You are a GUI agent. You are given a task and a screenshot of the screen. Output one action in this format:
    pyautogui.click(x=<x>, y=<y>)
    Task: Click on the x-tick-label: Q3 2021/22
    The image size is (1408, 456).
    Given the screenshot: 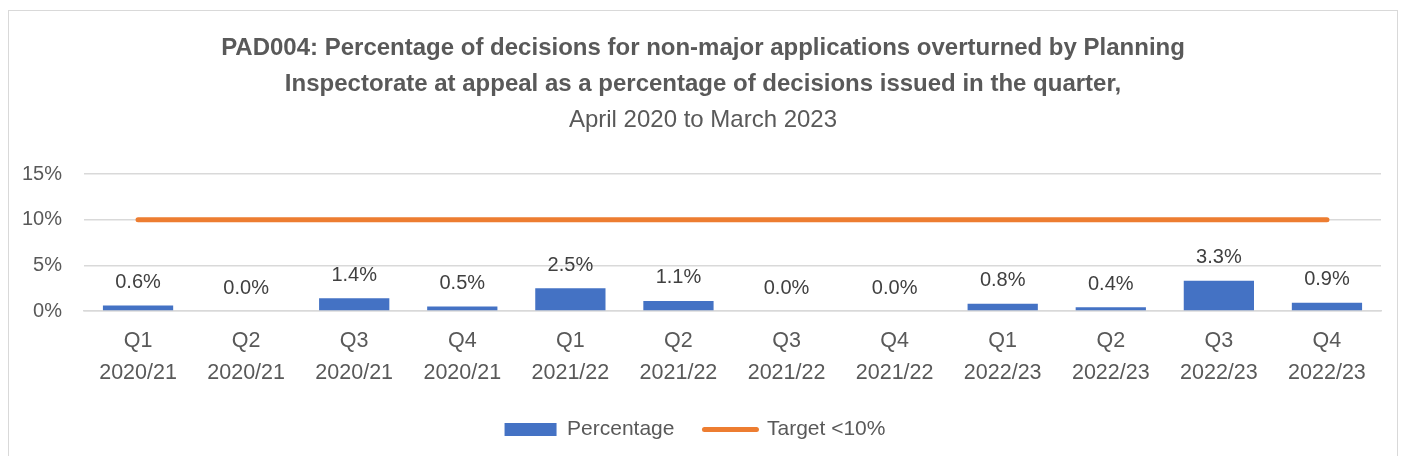 What is the action you would take?
    pyautogui.click(x=786, y=356)
    